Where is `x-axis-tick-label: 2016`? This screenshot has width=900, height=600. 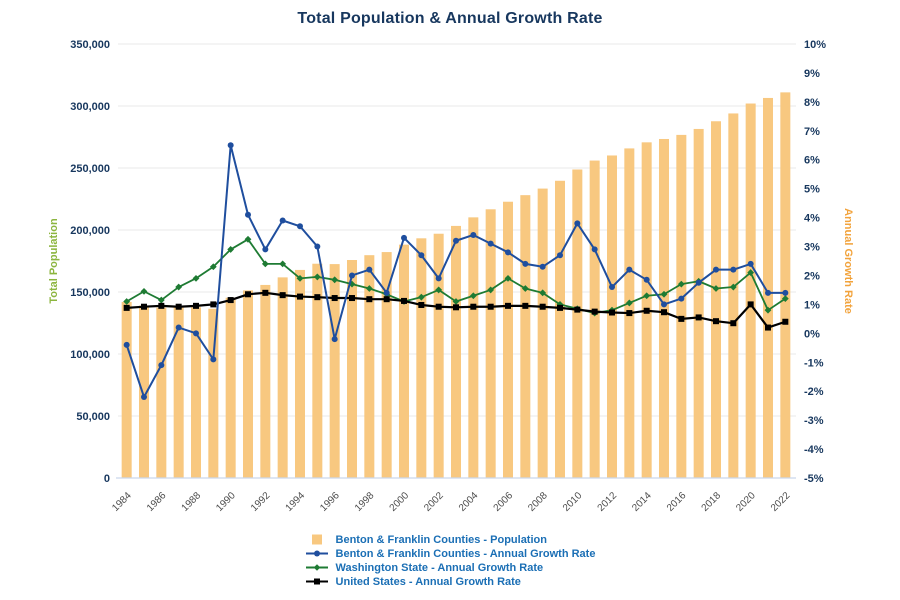 x-axis-tick-label: 2016 is located at coordinates (677, 502).